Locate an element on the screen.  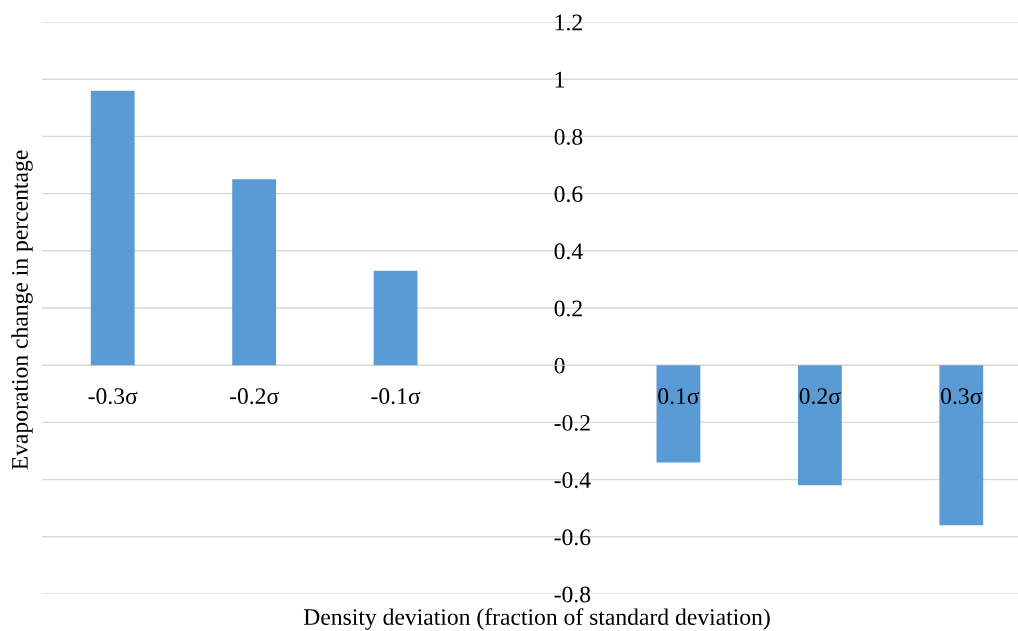
x-tick-label: 0.2σ is located at coordinates (820, 396).